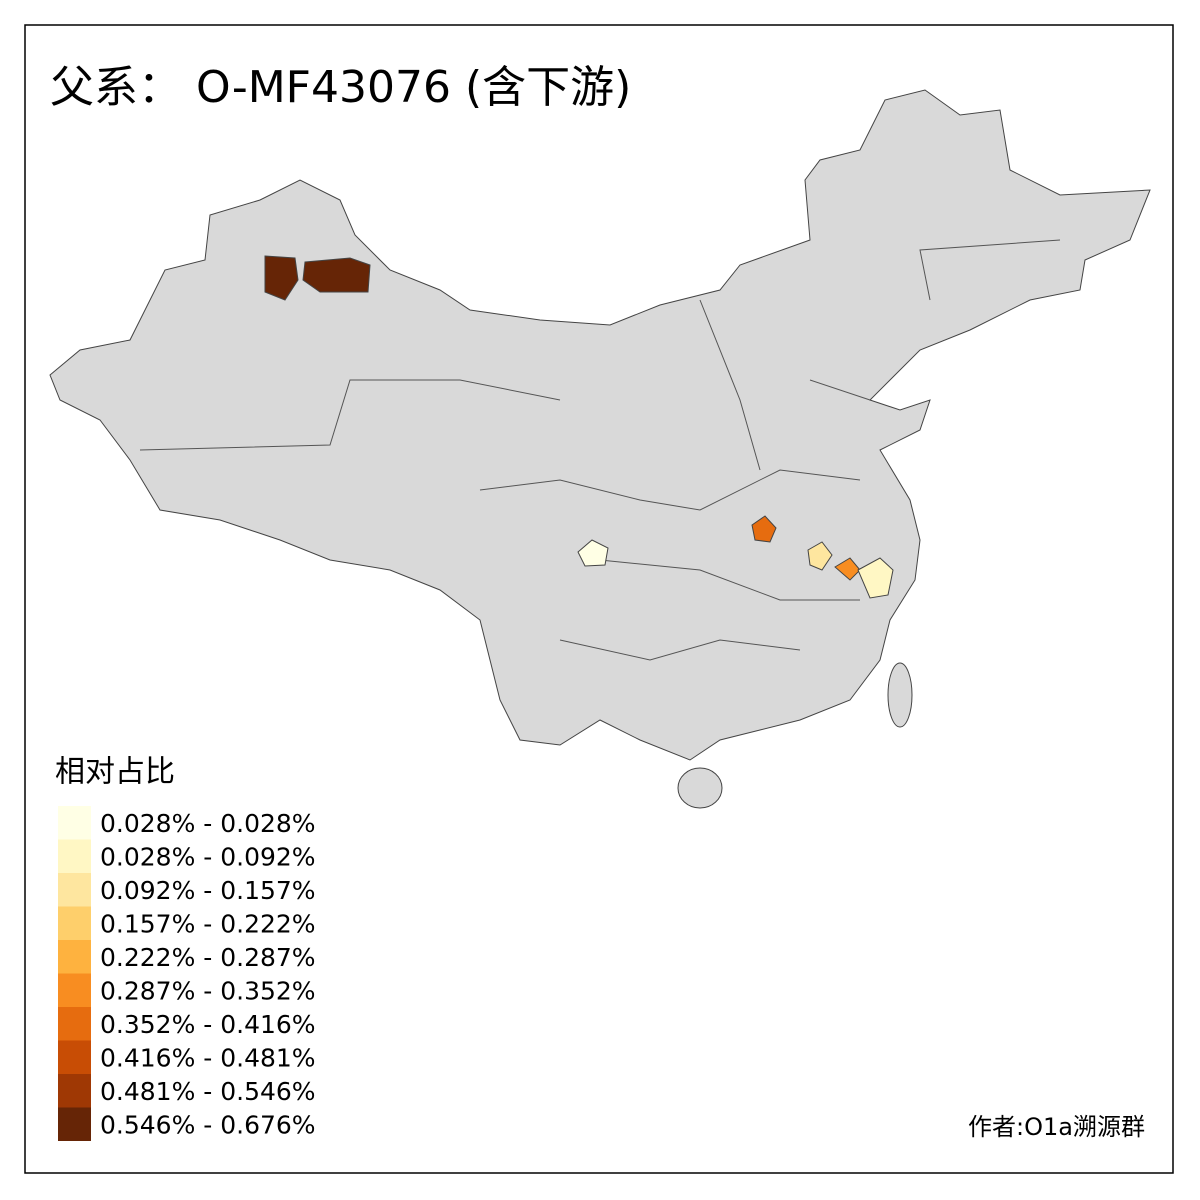 This screenshot has width=1200, height=1200. I want to click on hainan, so click(700, 788).